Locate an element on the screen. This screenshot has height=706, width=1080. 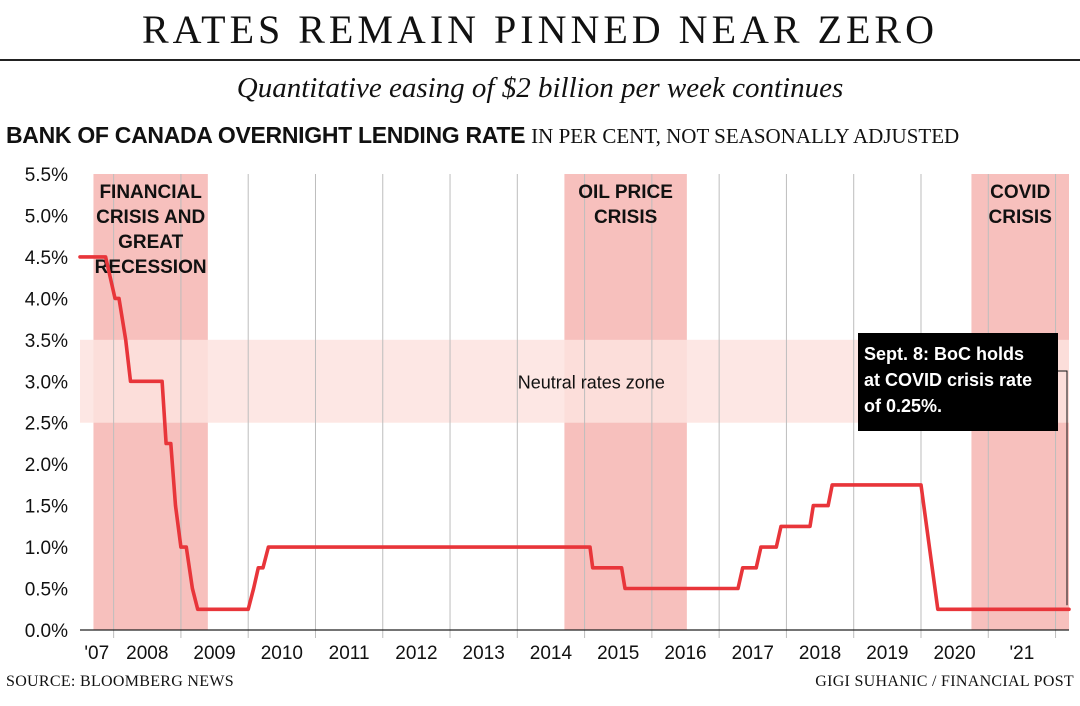
y-tick-label: 5.0% is located at coordinates (46, 216).